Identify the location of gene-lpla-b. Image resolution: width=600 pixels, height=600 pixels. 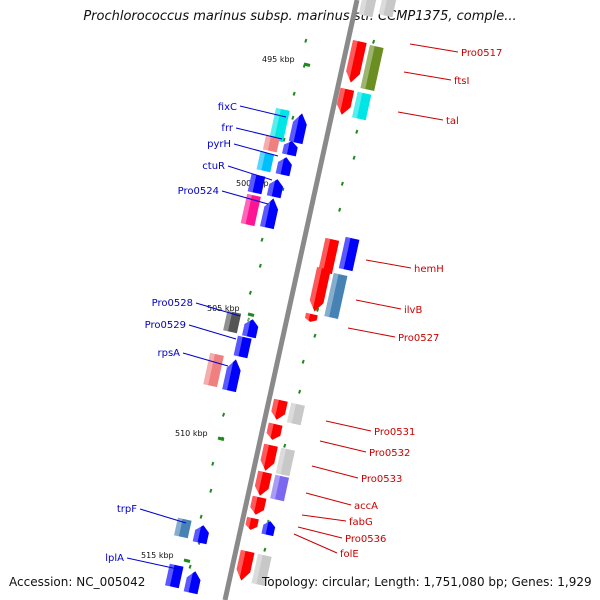
(192, 582).